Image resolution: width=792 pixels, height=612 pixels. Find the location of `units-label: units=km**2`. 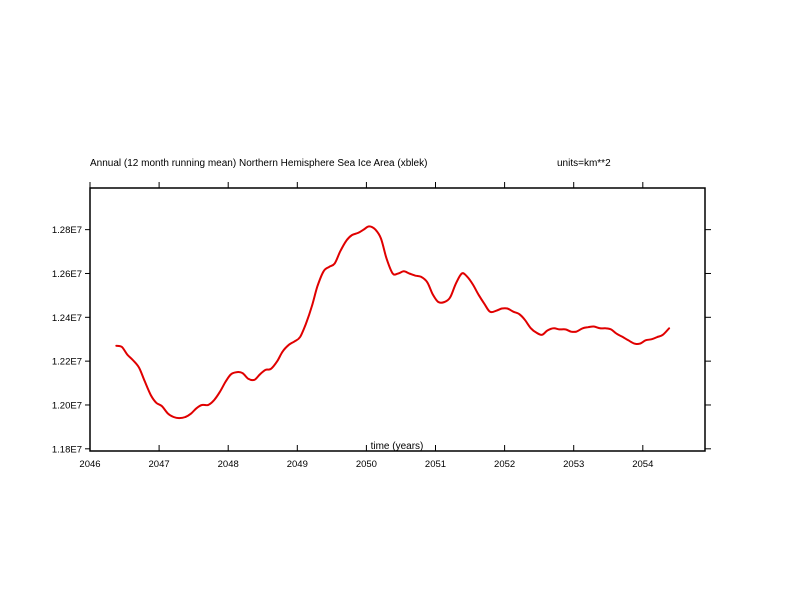

units-label: units=km**2 is located at coordinates (584, 163).